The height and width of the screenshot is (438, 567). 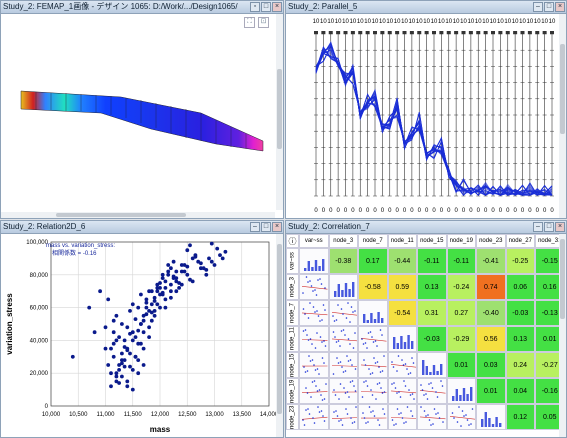 I want to click on correlation-row-header: var~ss, so click(x=292, y=261).